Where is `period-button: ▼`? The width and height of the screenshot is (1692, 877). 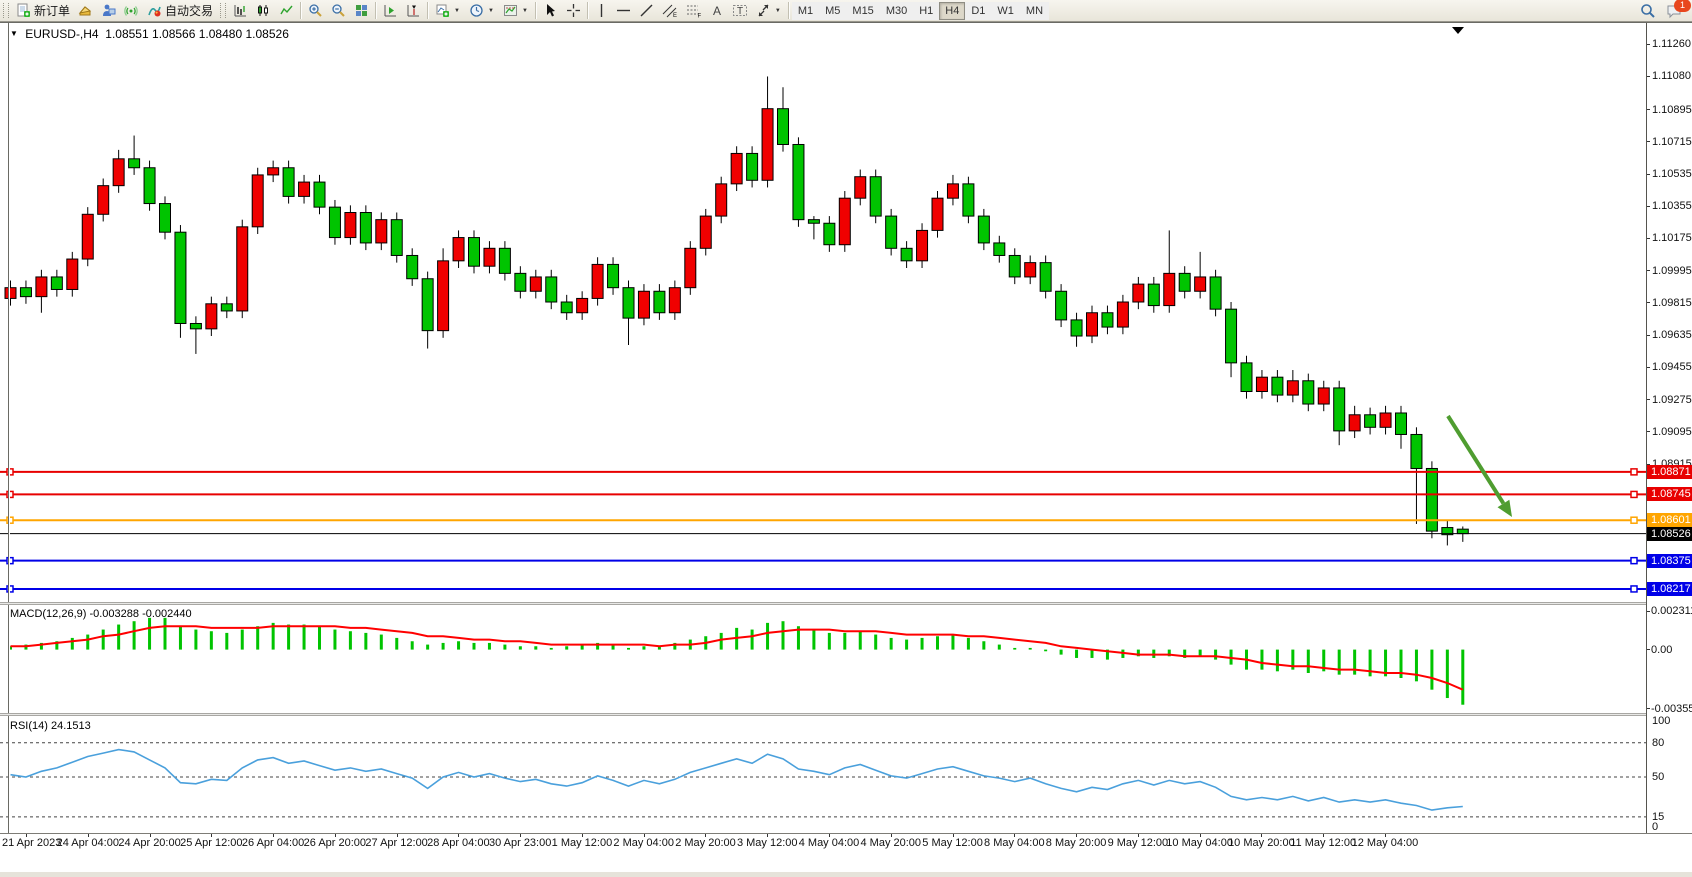 period-button: ▼ is located at coordinates (482, 11).